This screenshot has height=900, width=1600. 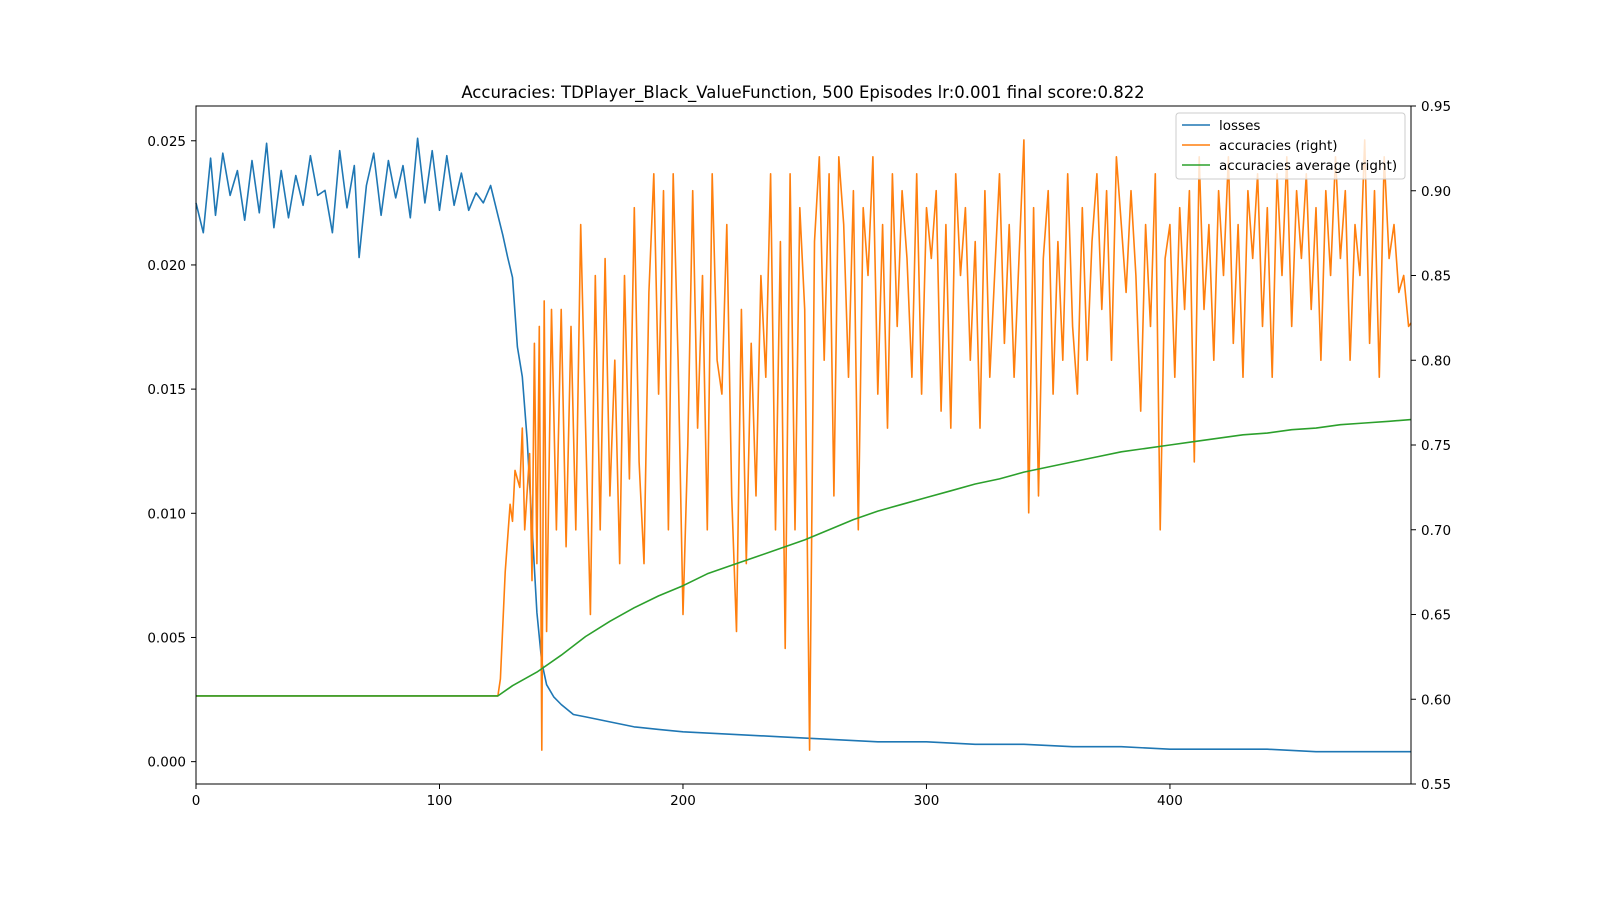 I want to click on left-y-tick-label: 0.015, so click(x=166, y=390).